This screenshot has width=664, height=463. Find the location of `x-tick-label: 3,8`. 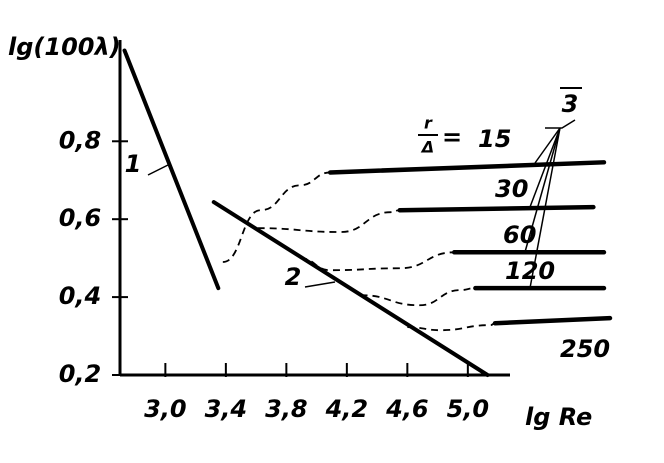

x-tick-label: 3,8 is located at coordinates (286, 409).